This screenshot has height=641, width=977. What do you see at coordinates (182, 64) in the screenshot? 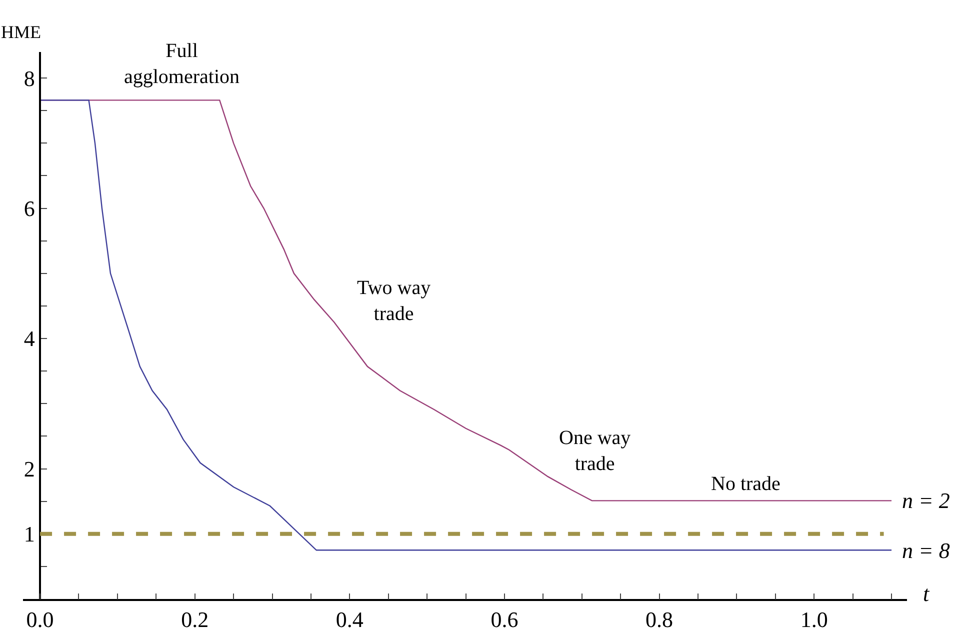
I see `annotation: Full agglomeration` at bounding box center [182, 64].